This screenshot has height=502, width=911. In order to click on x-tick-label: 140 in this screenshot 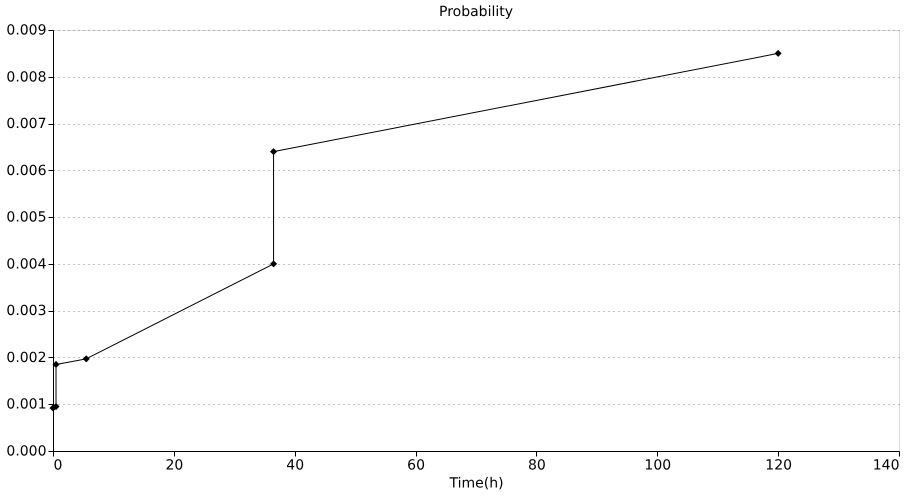, I will do `click(886, 466)`.